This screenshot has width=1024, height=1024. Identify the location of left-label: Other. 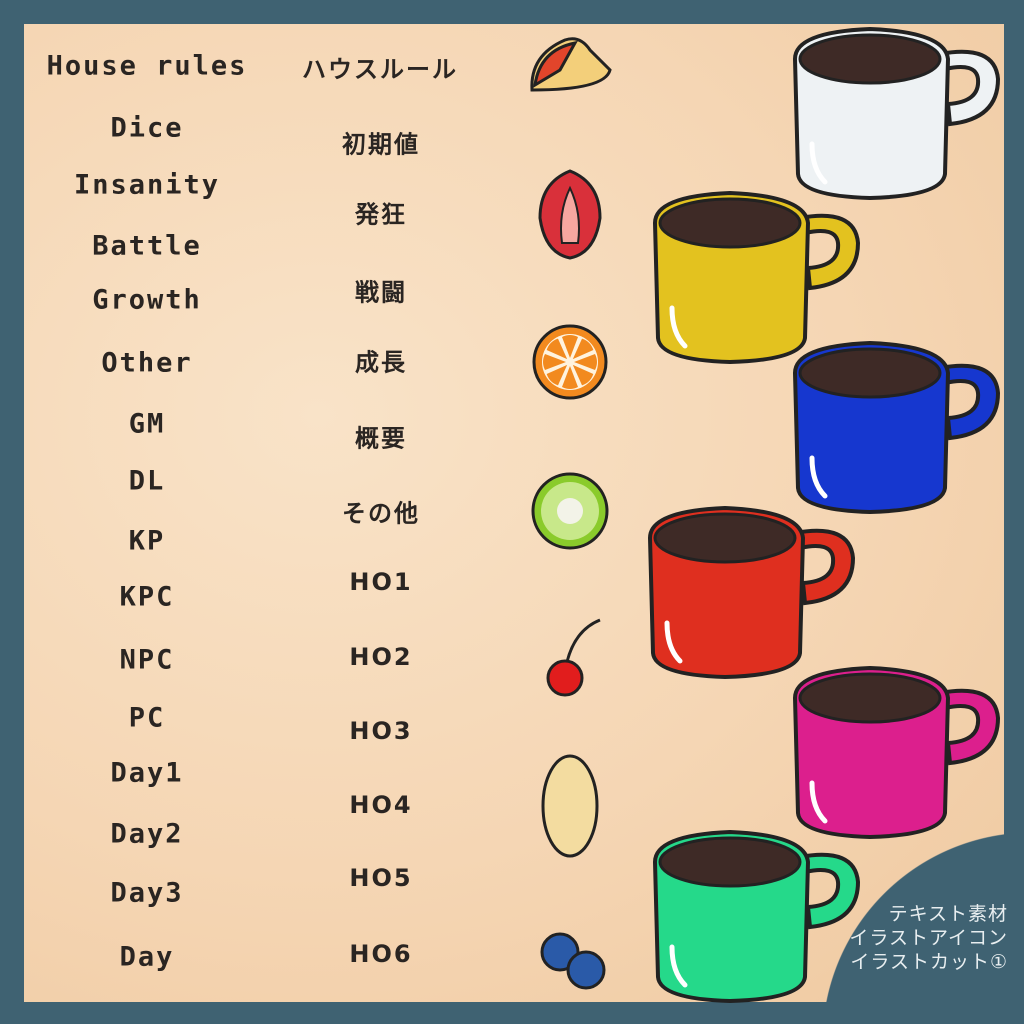
(147, 363).